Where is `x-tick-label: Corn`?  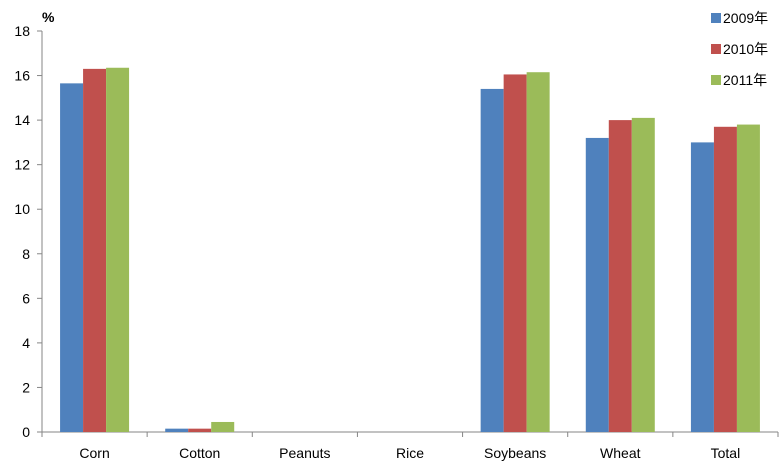
x-tick-label: Corn is located at coordinates (94, 453).